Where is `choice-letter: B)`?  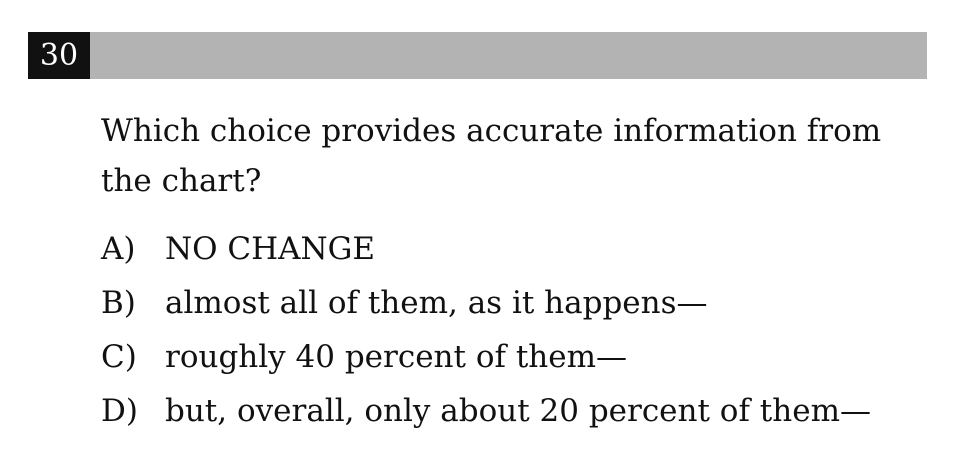
choice-letter: B) is located at coordinates (118, 303).